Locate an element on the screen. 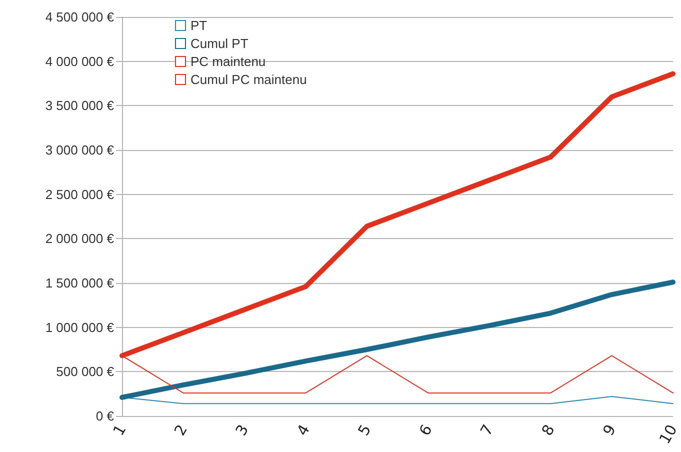 This screenshot has width=681, height=452. x-tick-label: 2 is located at coordinates (181, 430).